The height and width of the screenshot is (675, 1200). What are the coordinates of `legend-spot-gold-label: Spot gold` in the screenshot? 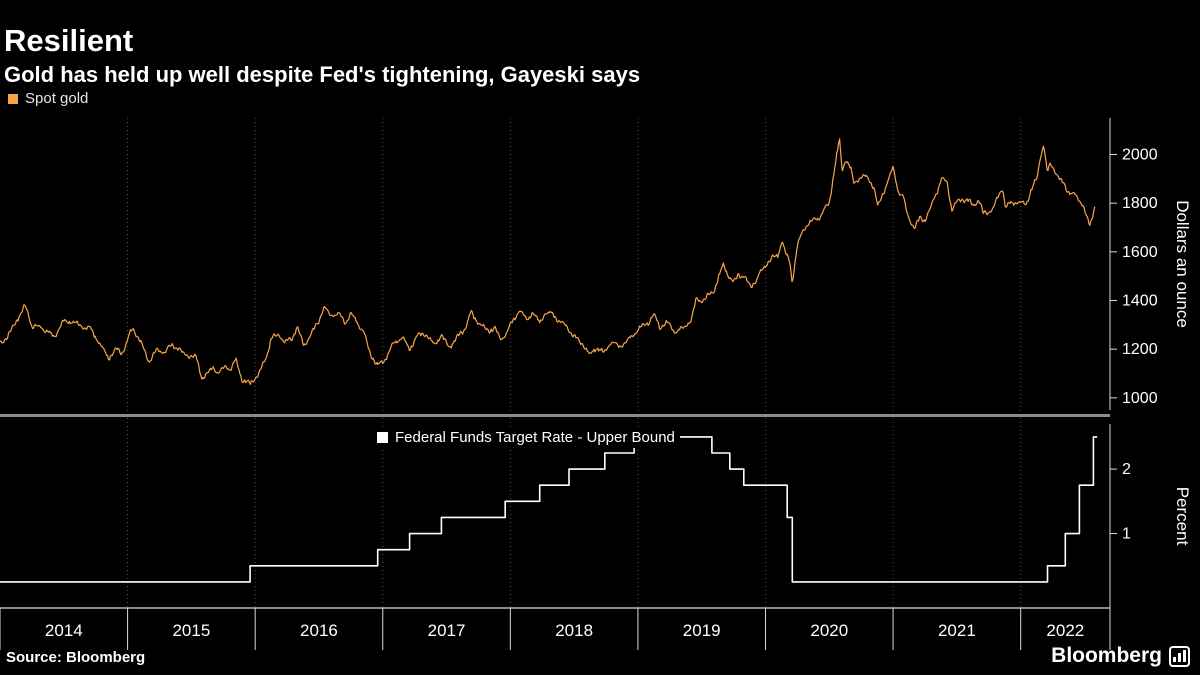 It's located at (57, 98).